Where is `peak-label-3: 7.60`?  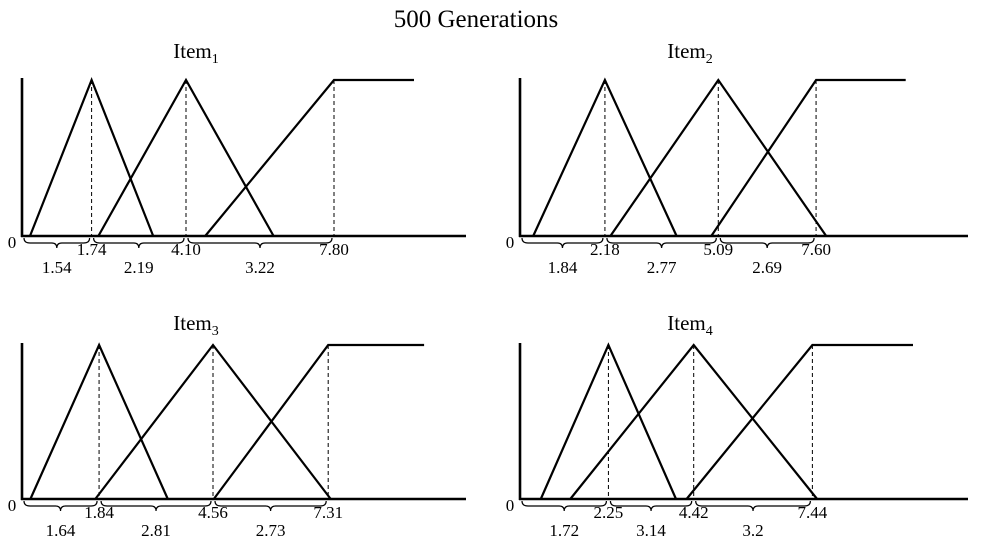
peak-label-3: 7.60 is located at coordinates (816, 249).